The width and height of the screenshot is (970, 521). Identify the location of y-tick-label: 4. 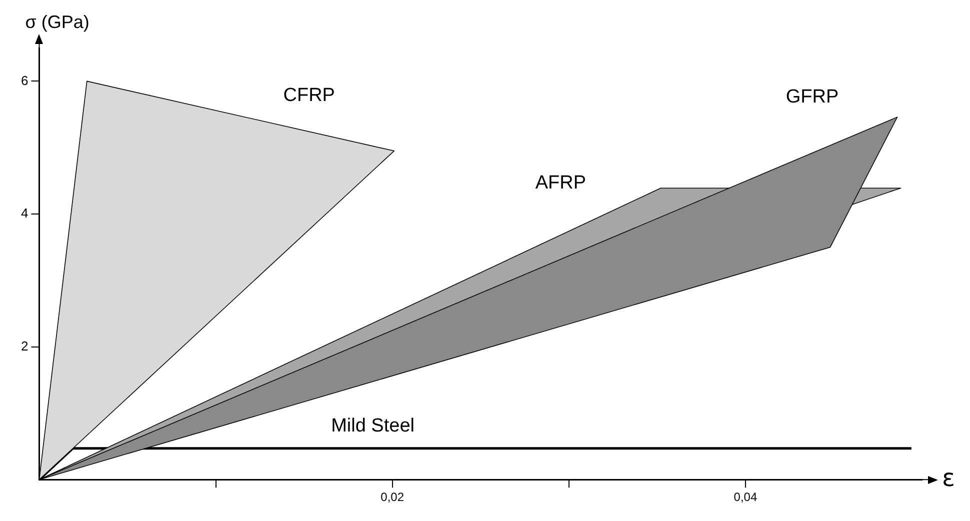
(24, 213).